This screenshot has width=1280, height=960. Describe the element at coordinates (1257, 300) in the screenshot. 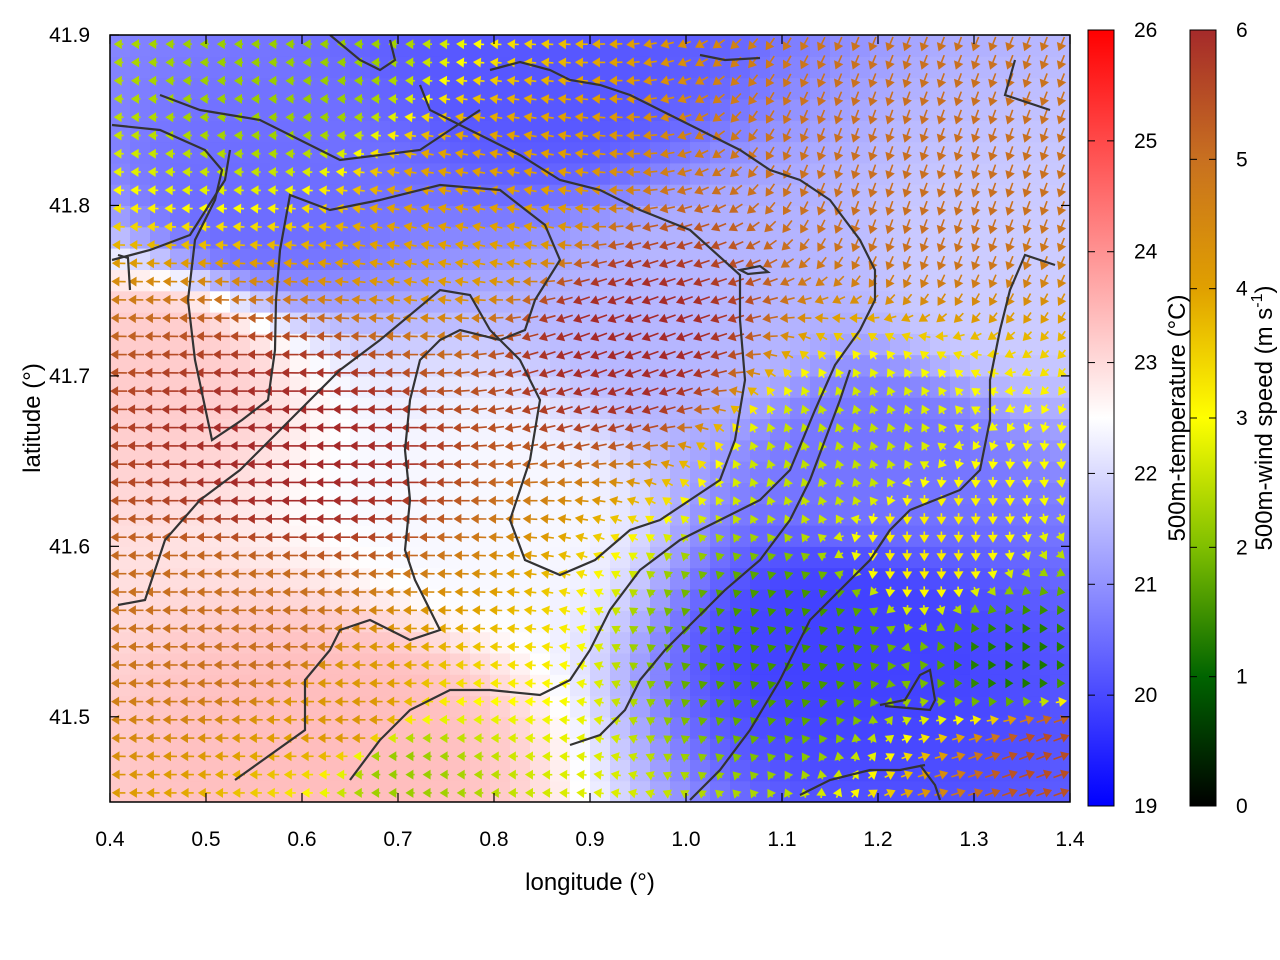

I see `wind-colorbar-label-sup: -1` at that location.